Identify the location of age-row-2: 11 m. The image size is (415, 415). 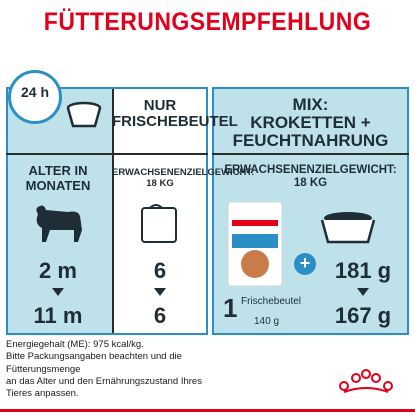
(58, 315).